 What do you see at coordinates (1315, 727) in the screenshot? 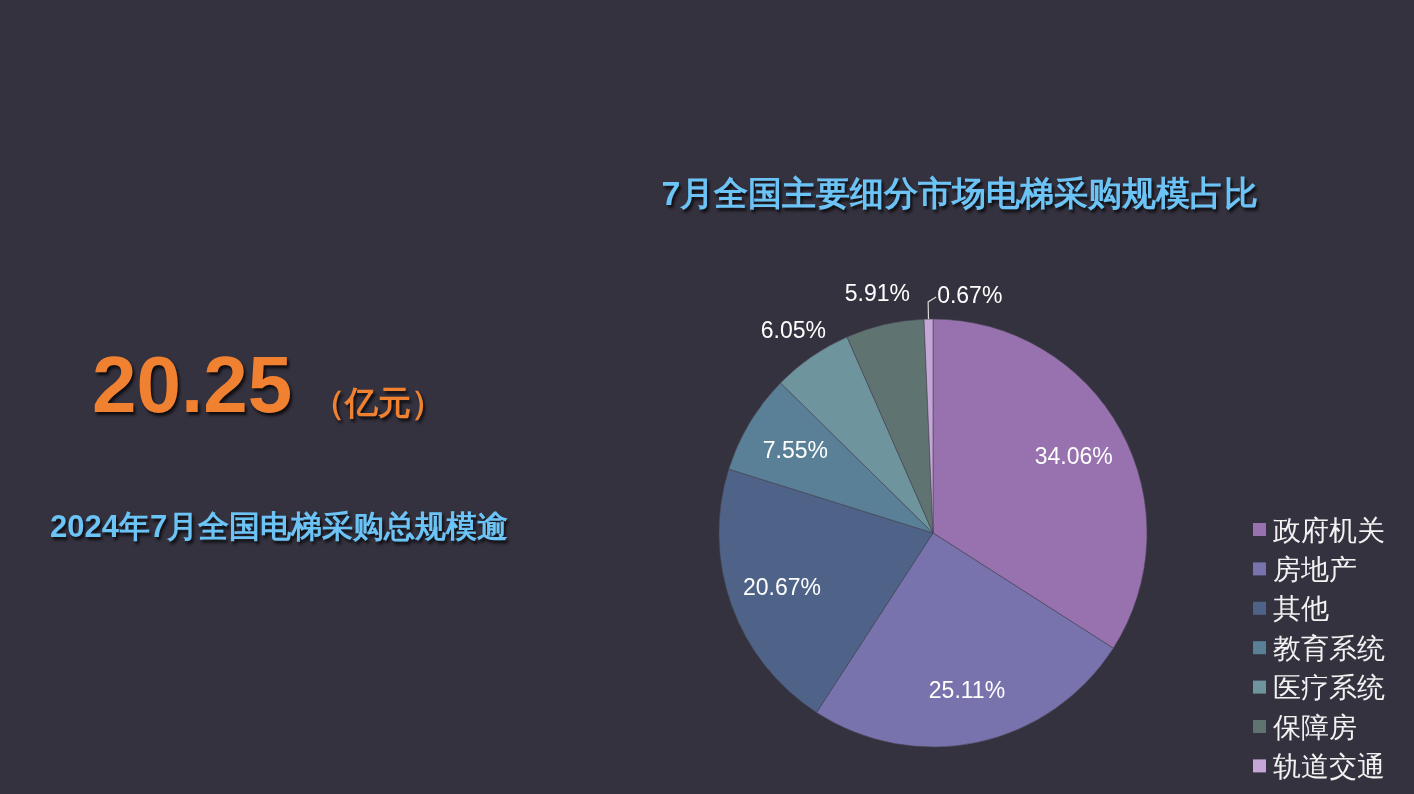
I see `legend-label: 保障房` at bounding box center [1315, 727].